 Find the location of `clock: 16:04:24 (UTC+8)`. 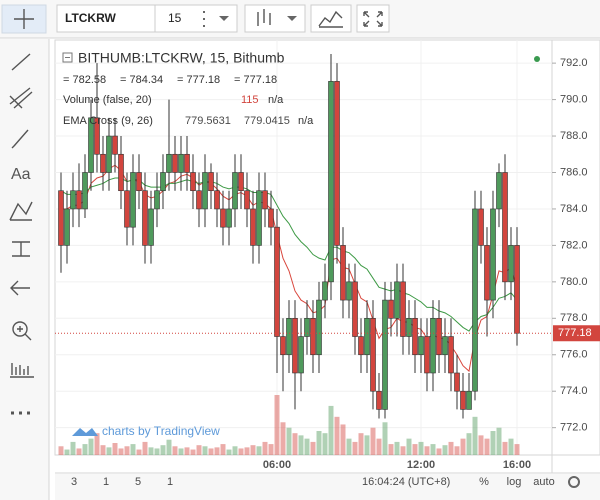

clock: 16:04:24 (UTC+8) is located at coordinates (406, 482).